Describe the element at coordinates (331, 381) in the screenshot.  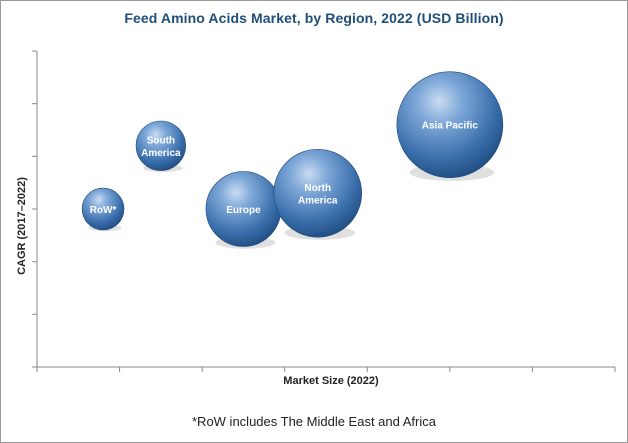
I see `x-axis-label: Market Size (2022)` at that location.